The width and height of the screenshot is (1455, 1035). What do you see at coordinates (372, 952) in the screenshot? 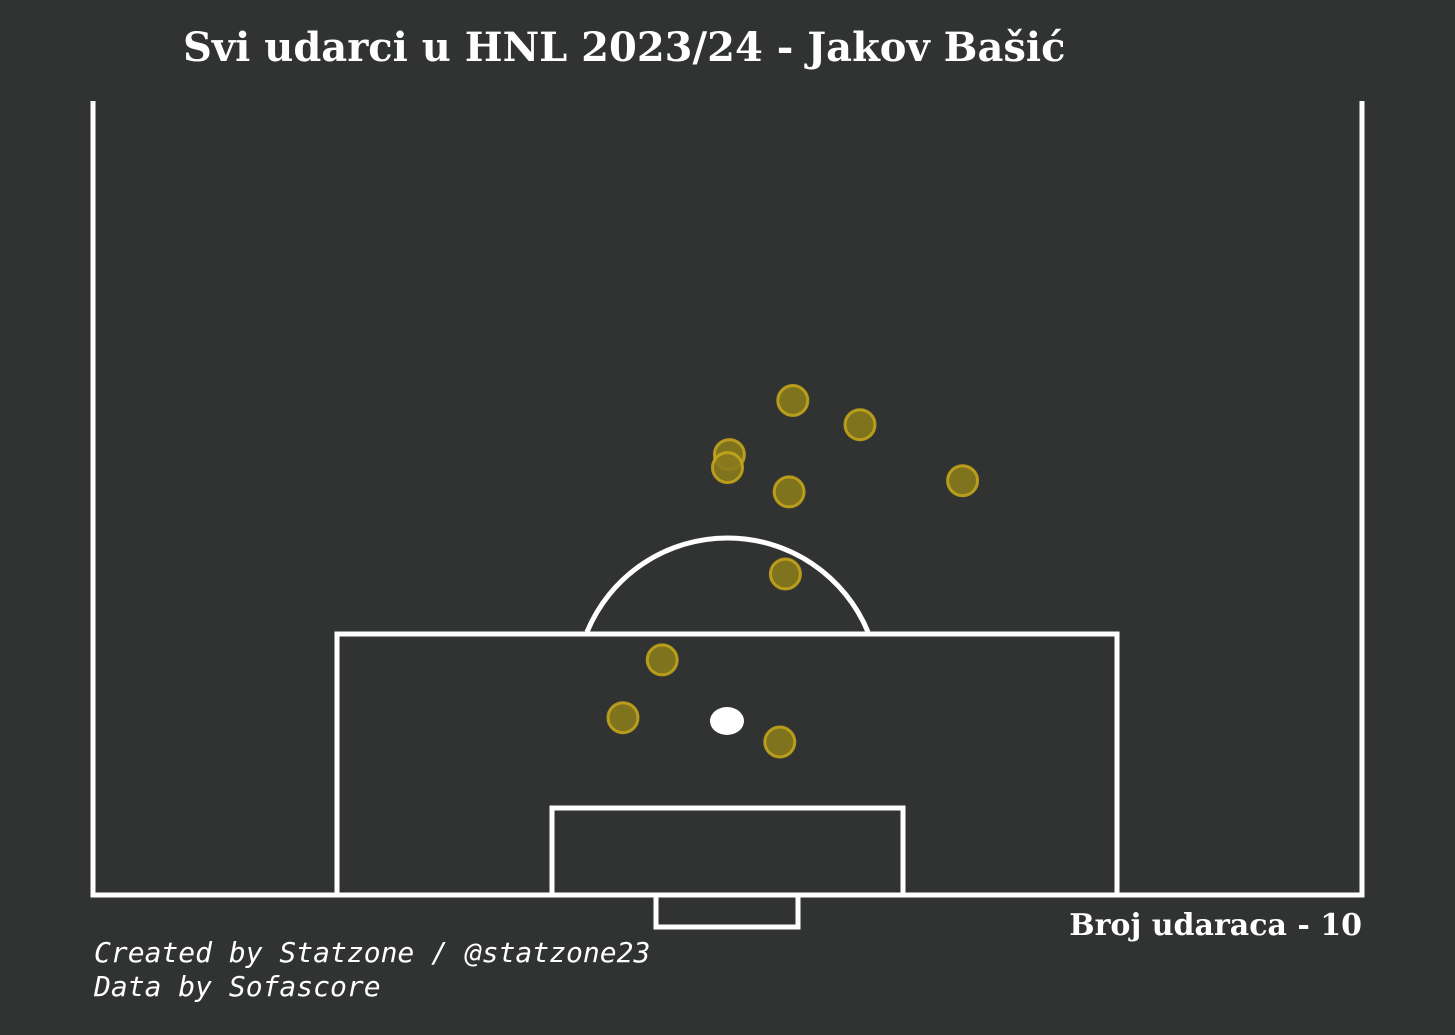
I see `credits-line-creator: Created by Statzone / @statzone23` at bounding box center [372, 952].